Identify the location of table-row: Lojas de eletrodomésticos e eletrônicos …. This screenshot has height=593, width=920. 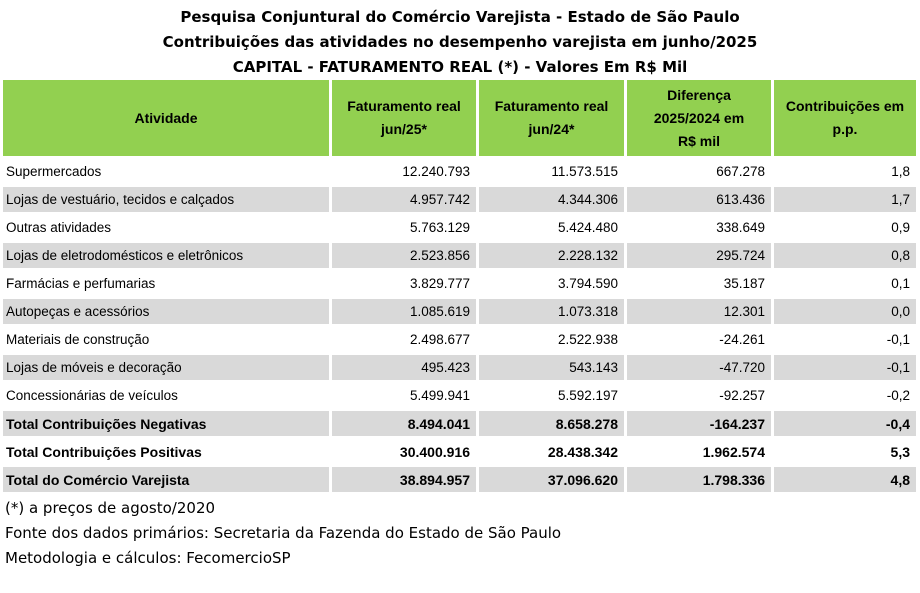
(459, 254).